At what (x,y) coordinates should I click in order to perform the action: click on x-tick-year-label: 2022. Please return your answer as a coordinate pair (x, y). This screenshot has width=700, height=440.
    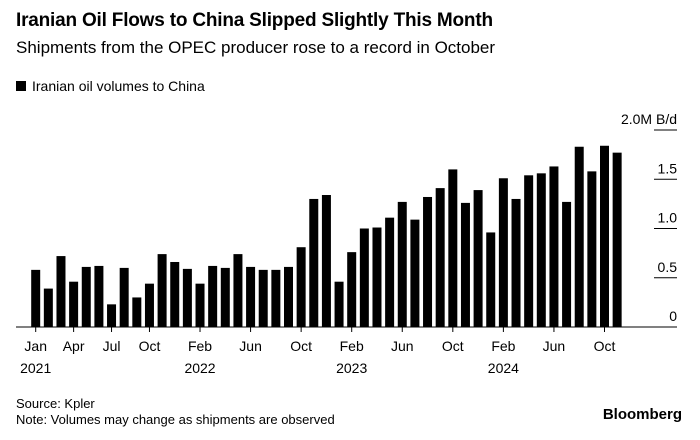
    Looking at the image, I should click on (199, 368).